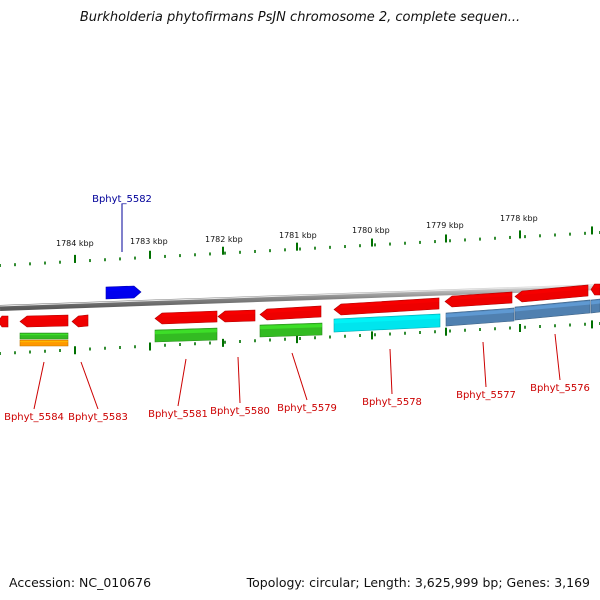 This screenshot has height=600, width=600. Describe the element at coordinates (240, 411) in the screenshot. I see `gene-label: Bphyt_5580` at that location.